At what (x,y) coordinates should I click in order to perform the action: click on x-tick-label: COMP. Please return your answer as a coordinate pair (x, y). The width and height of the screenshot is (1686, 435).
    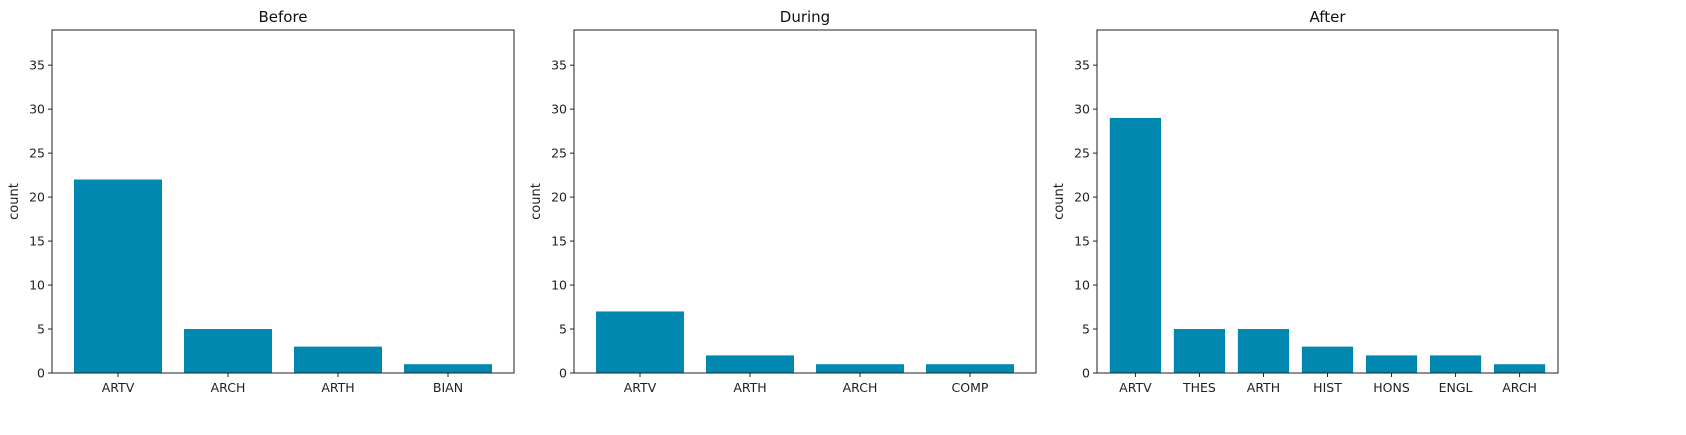
    Looking at the image, I should click on (970, 387).